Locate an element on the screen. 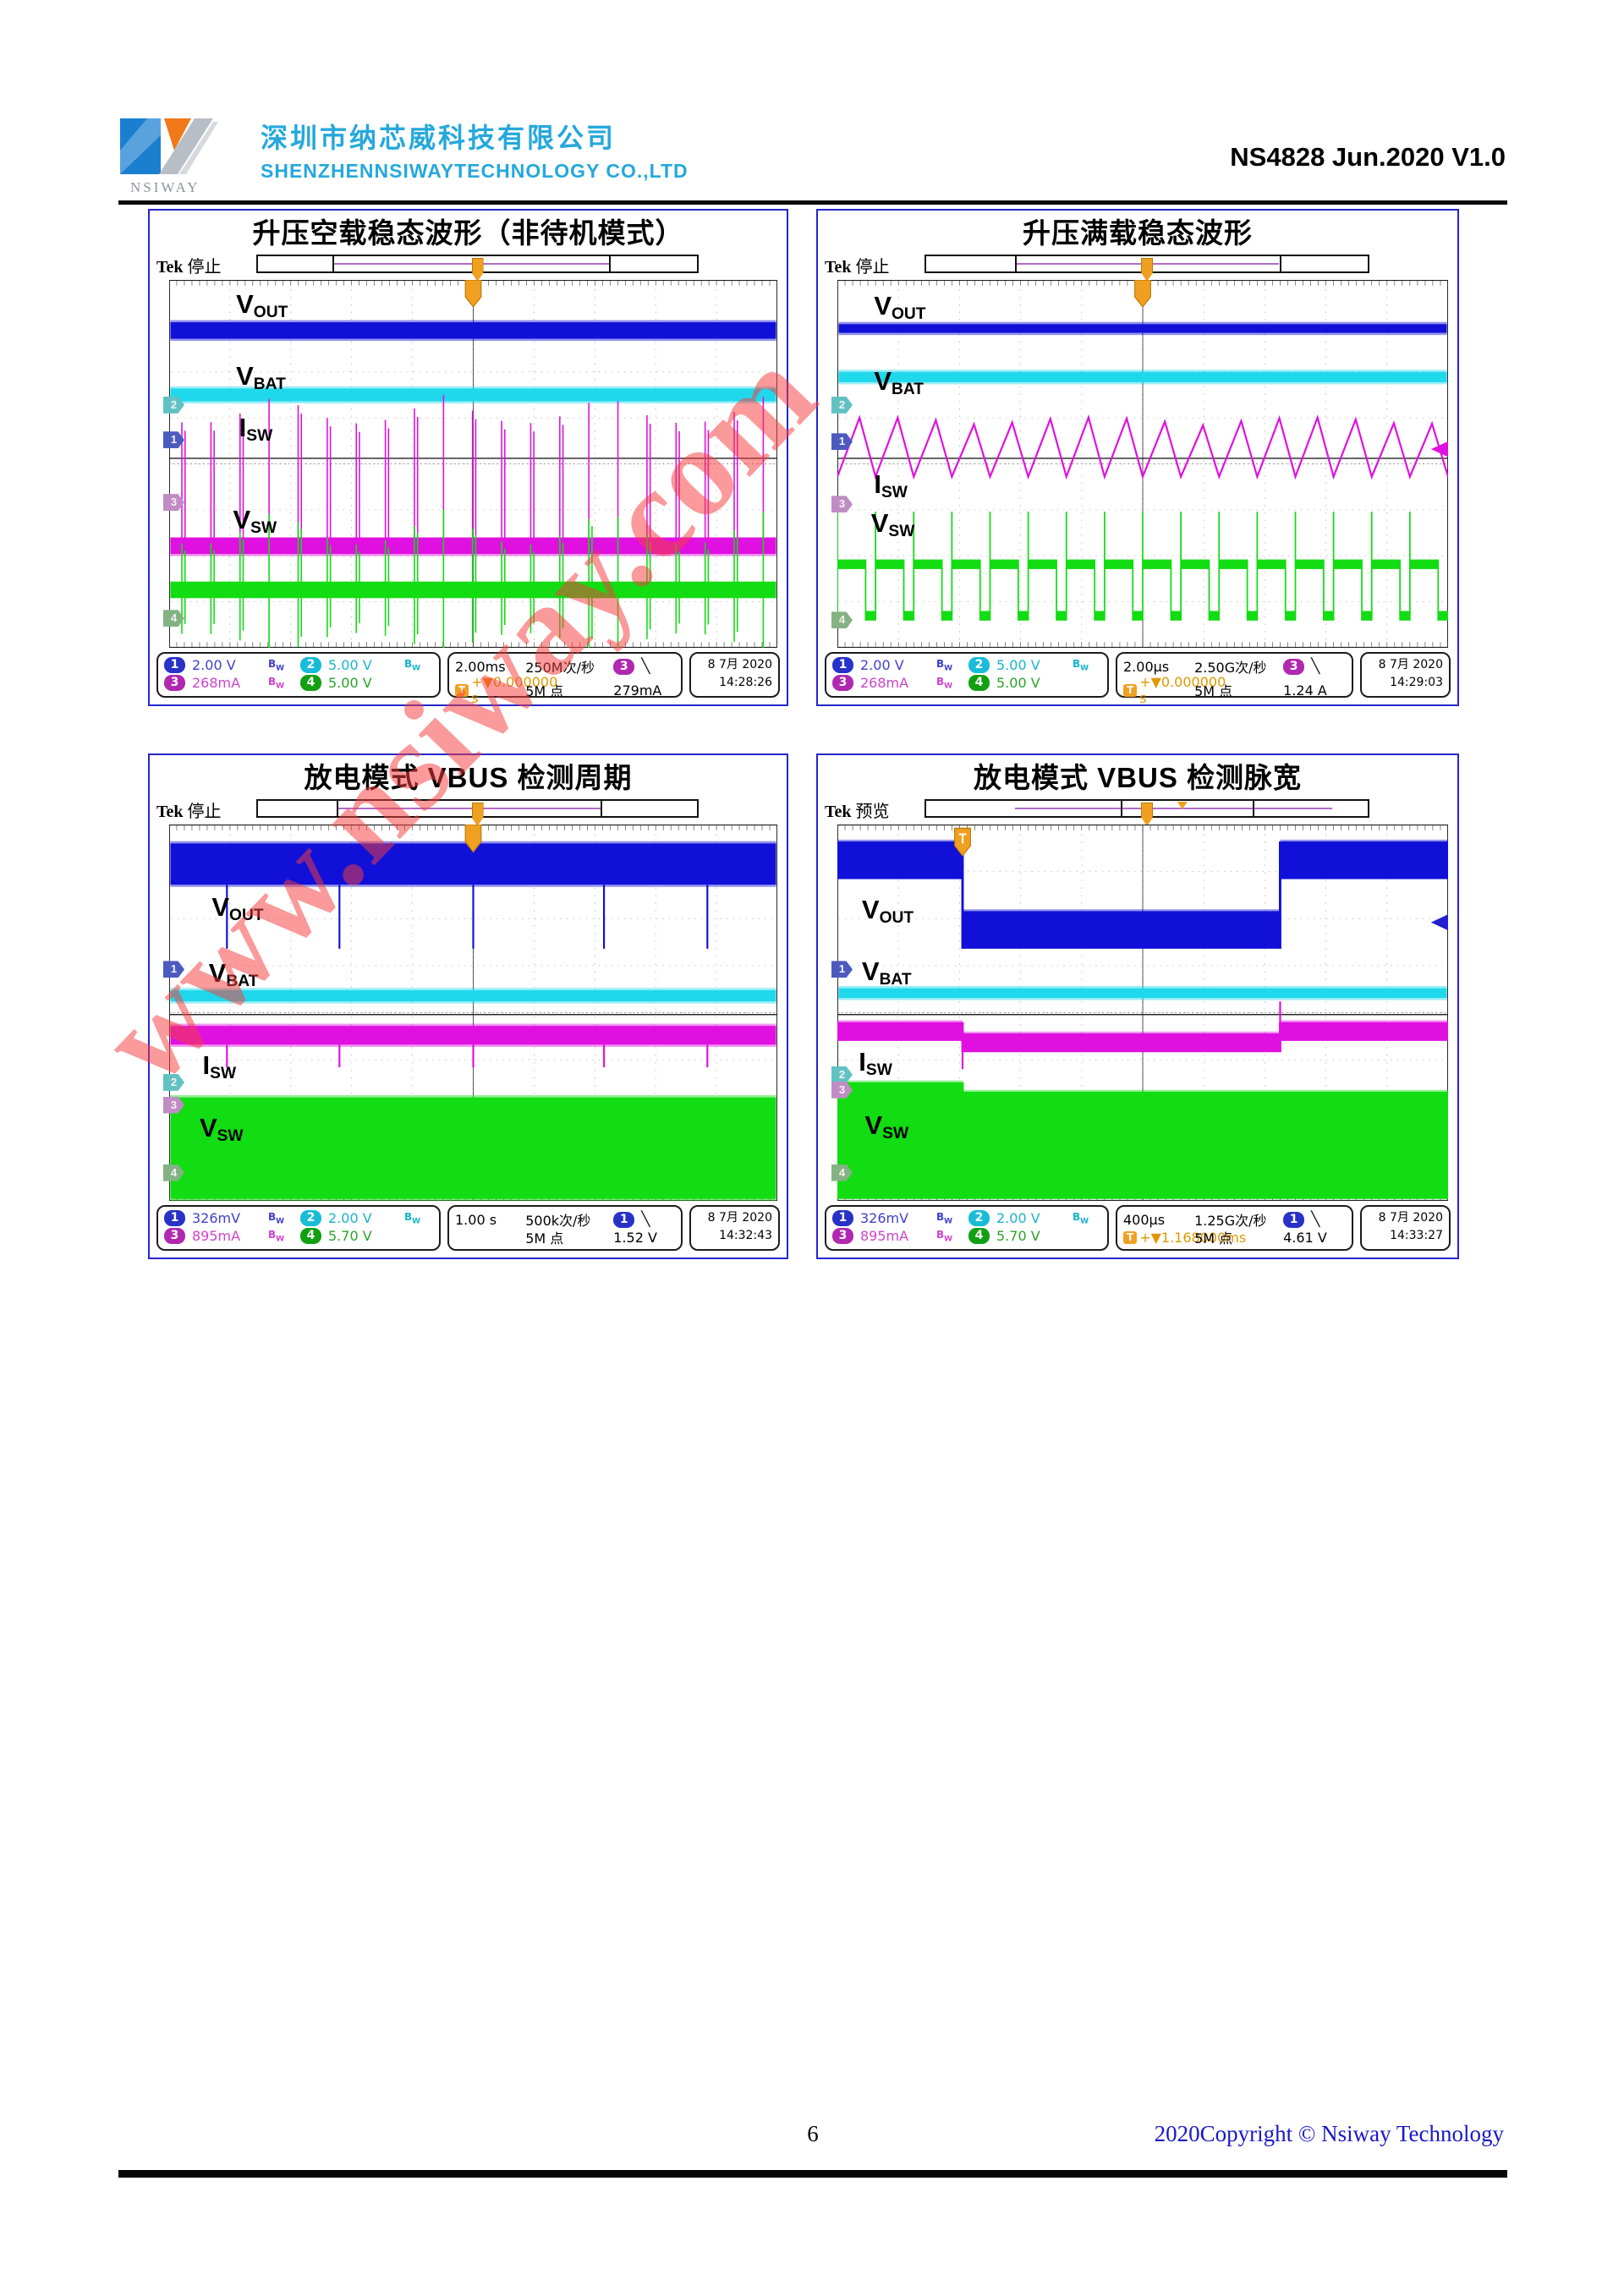 The width and height of the screenshot is (1624, 2296). timebase-row: 400μs 1.25G次/秒 1 ╲ is located at coordinates (1235, 1219).